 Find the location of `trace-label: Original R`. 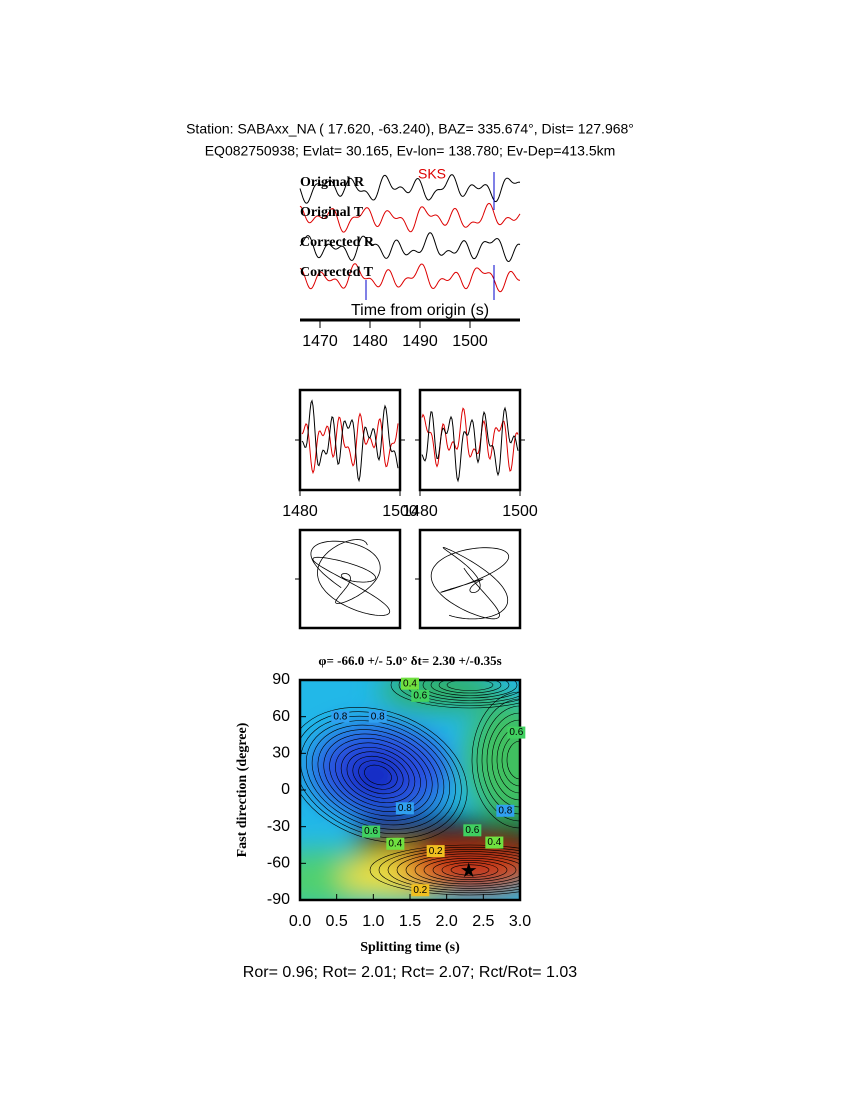

trace-label: Original R is located at coordinates (332, 182).